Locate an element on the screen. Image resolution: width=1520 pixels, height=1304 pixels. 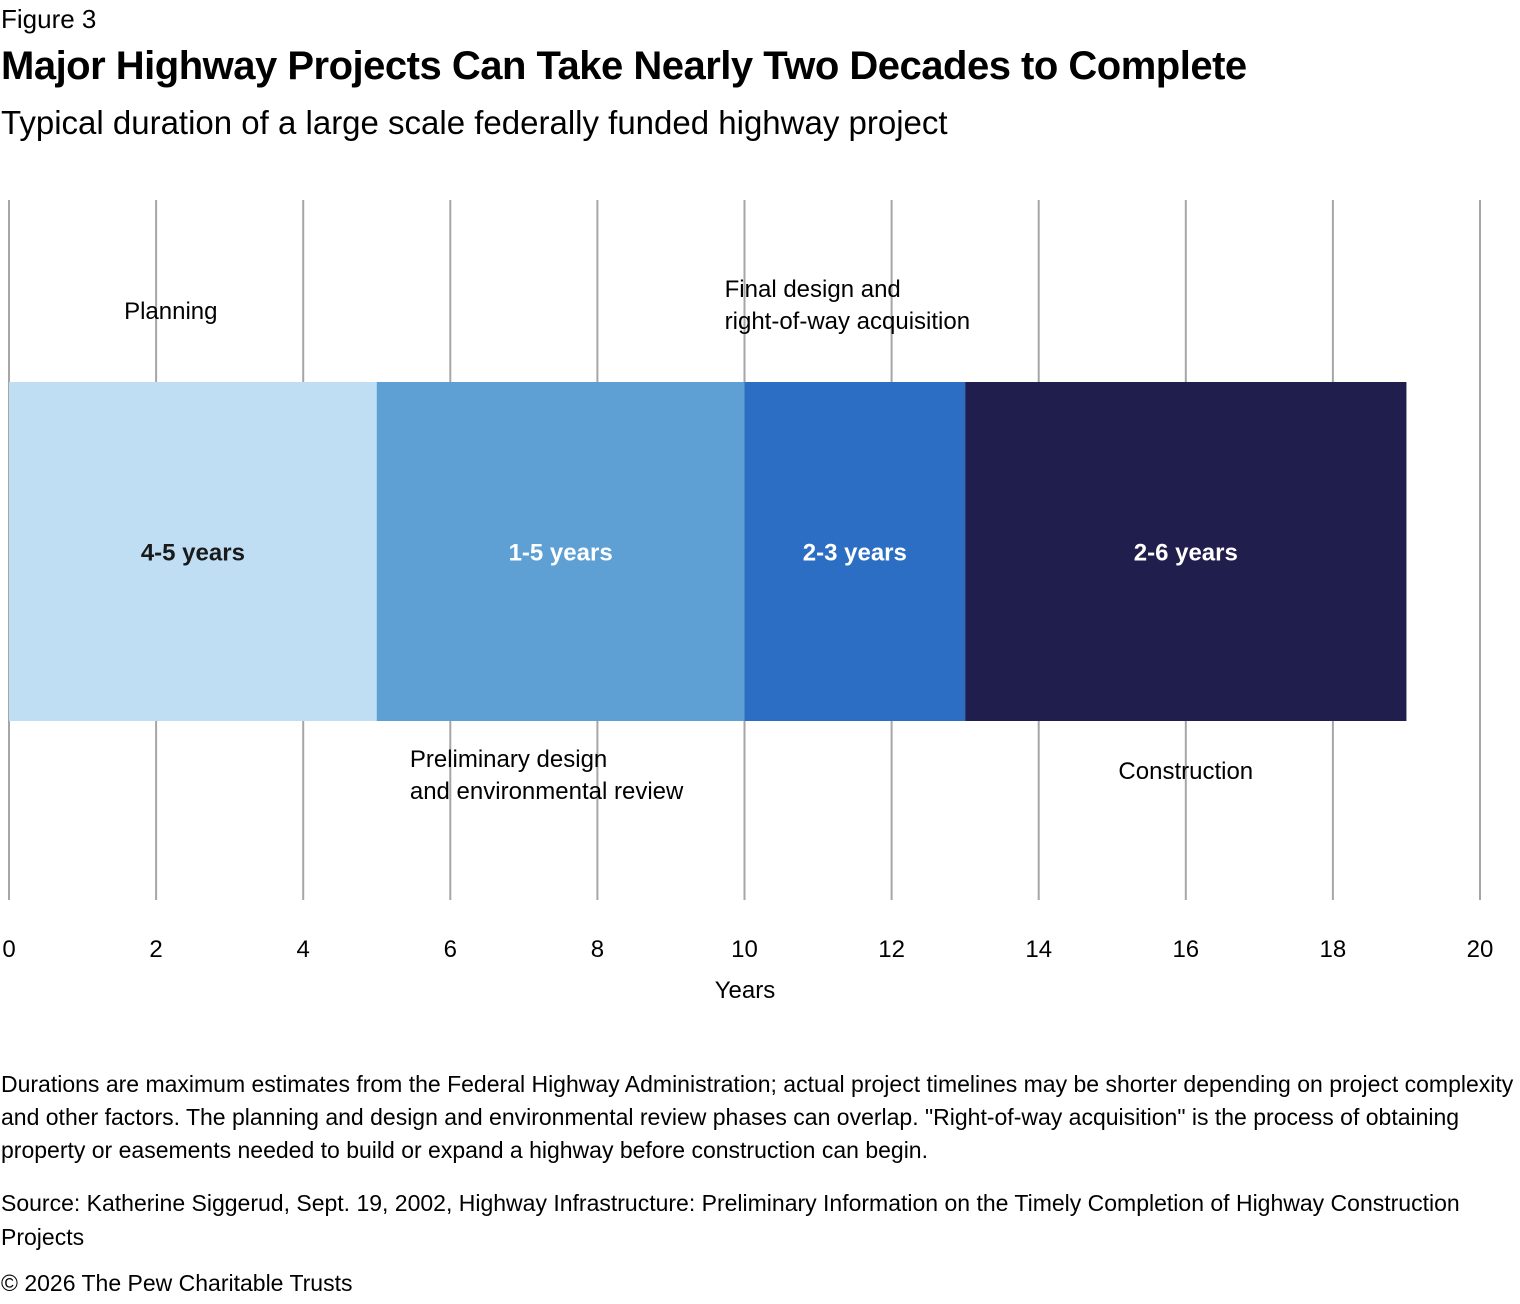
x-axis-ticks: 0 2 4 6 8 10 12 14 16 18 20 is located at coordinates (747, 949).